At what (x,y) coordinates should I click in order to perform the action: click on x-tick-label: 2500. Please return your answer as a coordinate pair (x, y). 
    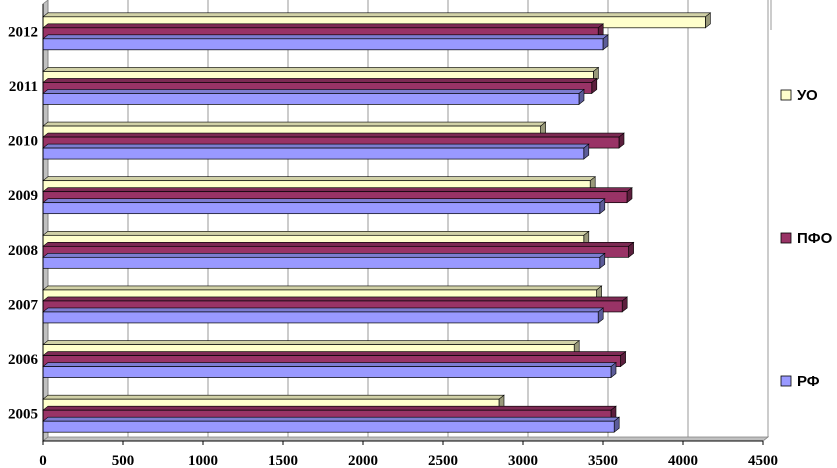
    Looking at the image, I should click on (443, 460).